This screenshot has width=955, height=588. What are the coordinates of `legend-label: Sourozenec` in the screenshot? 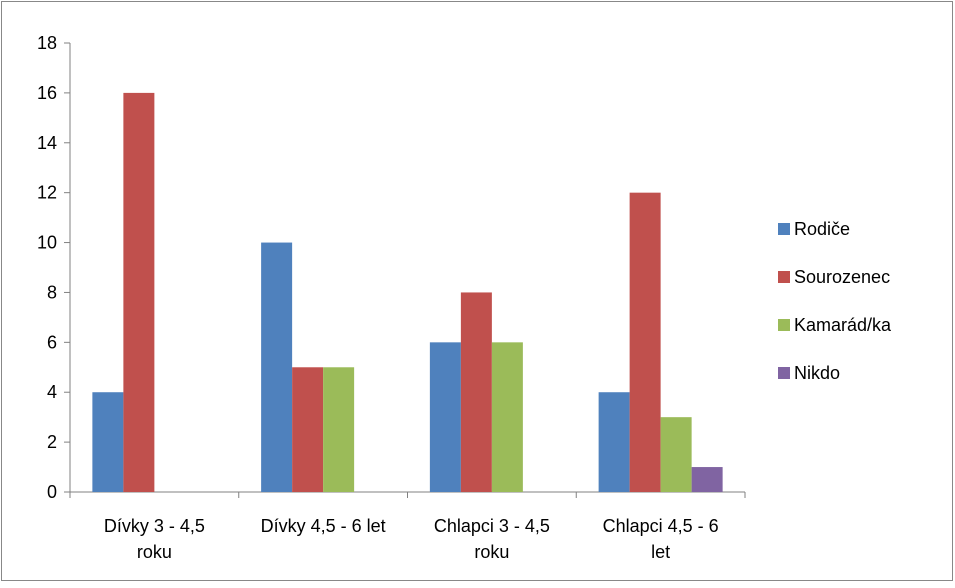 It's located at (842, 277).